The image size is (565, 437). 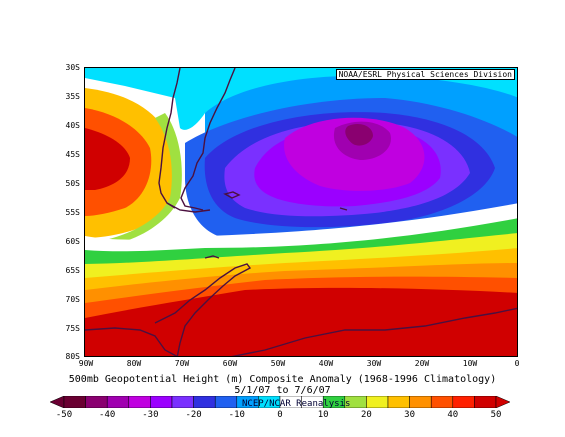 What do you see at coordinates (453, 415) in the screenshot?
I see `colorbar-tick-label: 40` at bounding box center [453, 415].